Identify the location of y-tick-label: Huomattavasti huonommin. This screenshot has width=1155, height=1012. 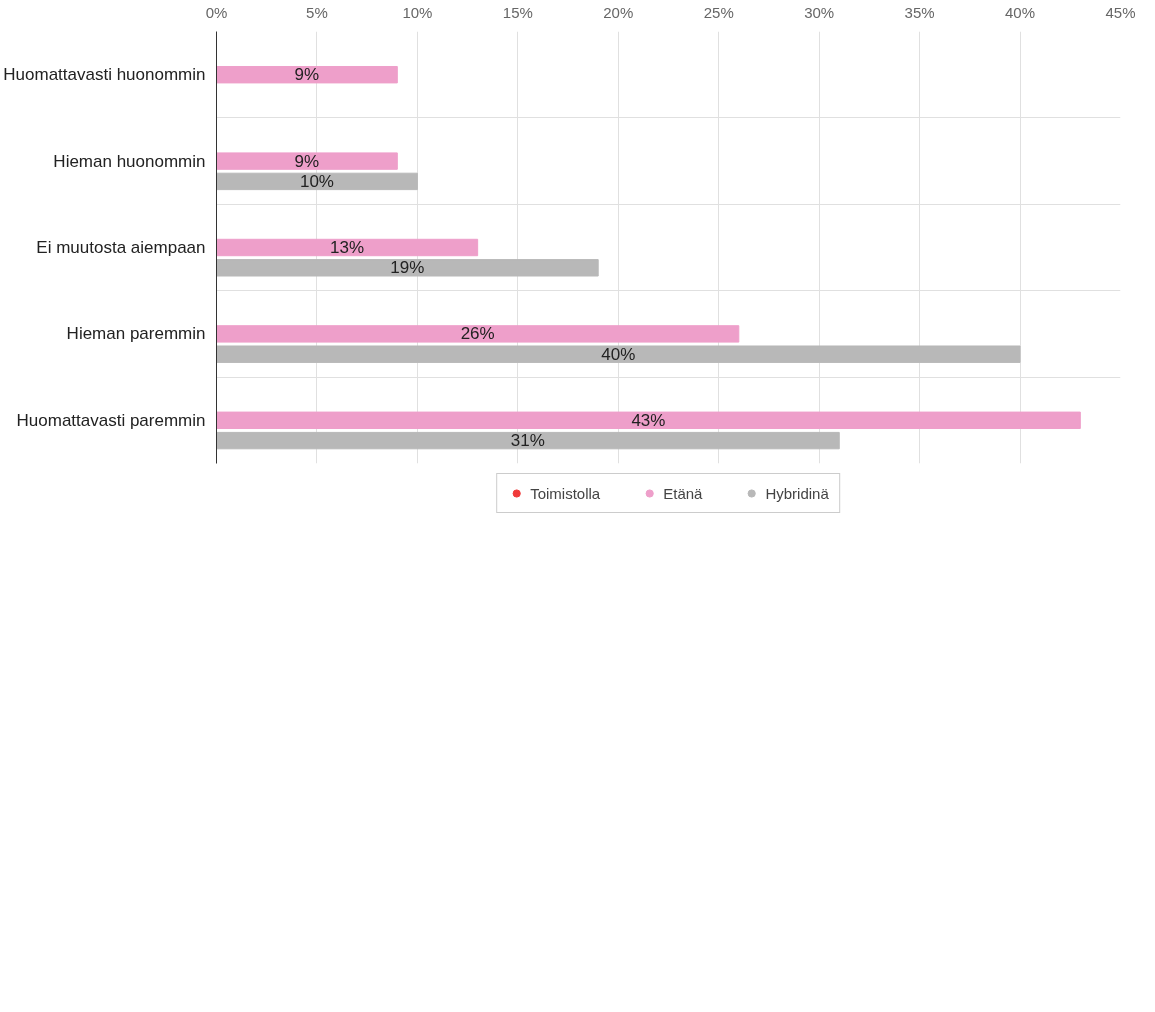
(104, 75).